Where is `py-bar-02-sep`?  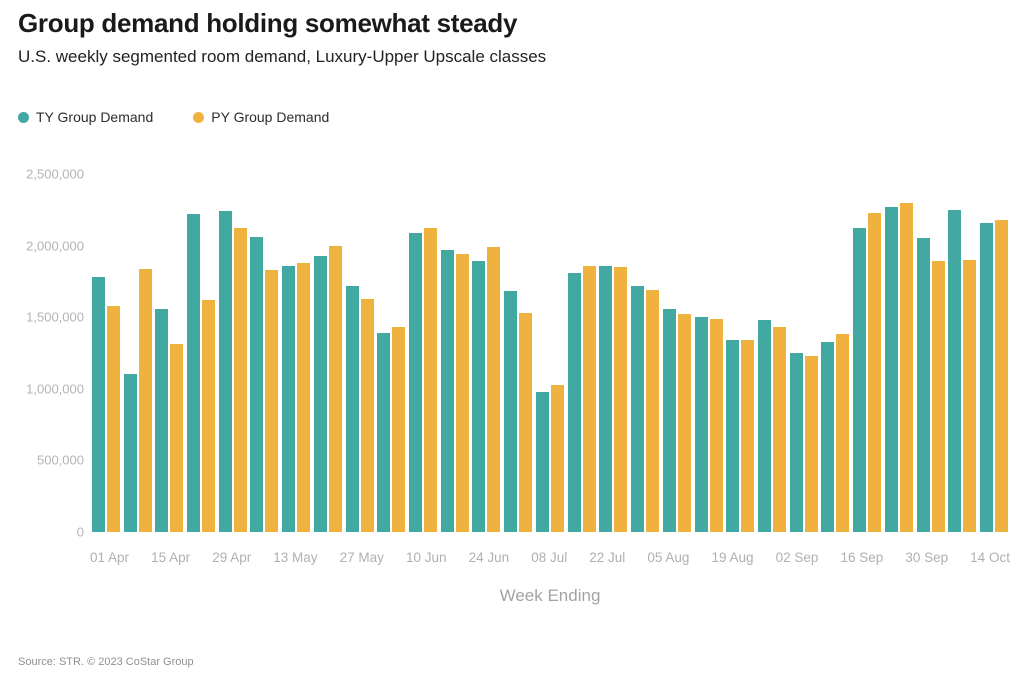 py-bar-02-sep is located at coordinates (811, 443).